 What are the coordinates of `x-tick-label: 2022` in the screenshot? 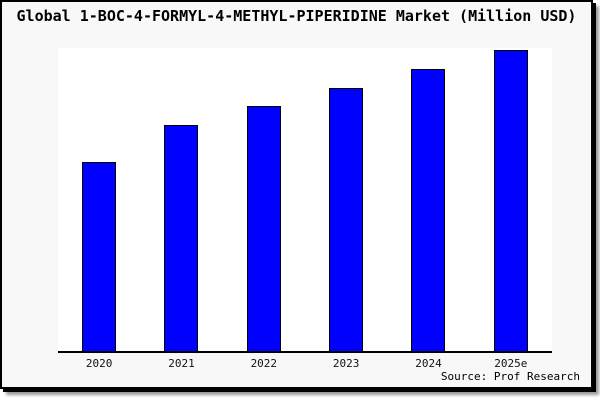 It's located at (264, 363).